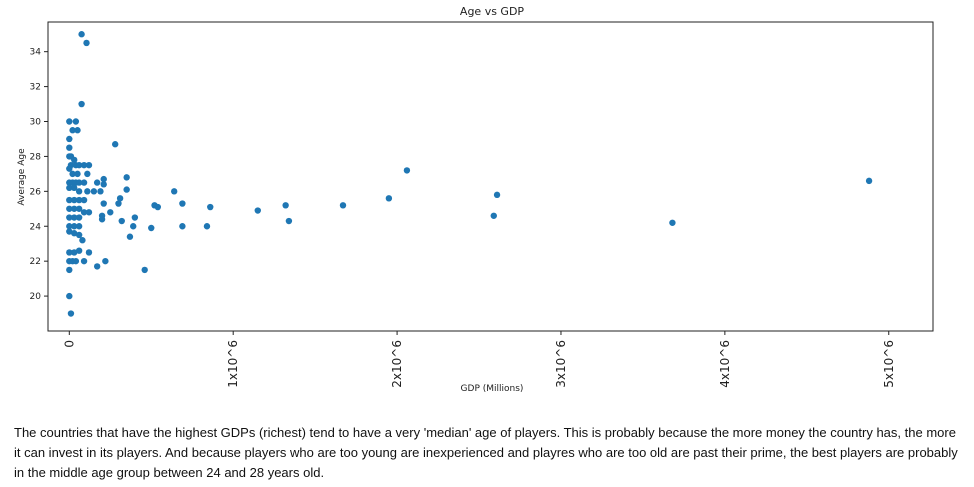 This screenshot has width=974, height=487. What do you see at coordinates (35, 262) in the screenshot?
I see `y-tick-label: 22` at bounding box center [35, 262].